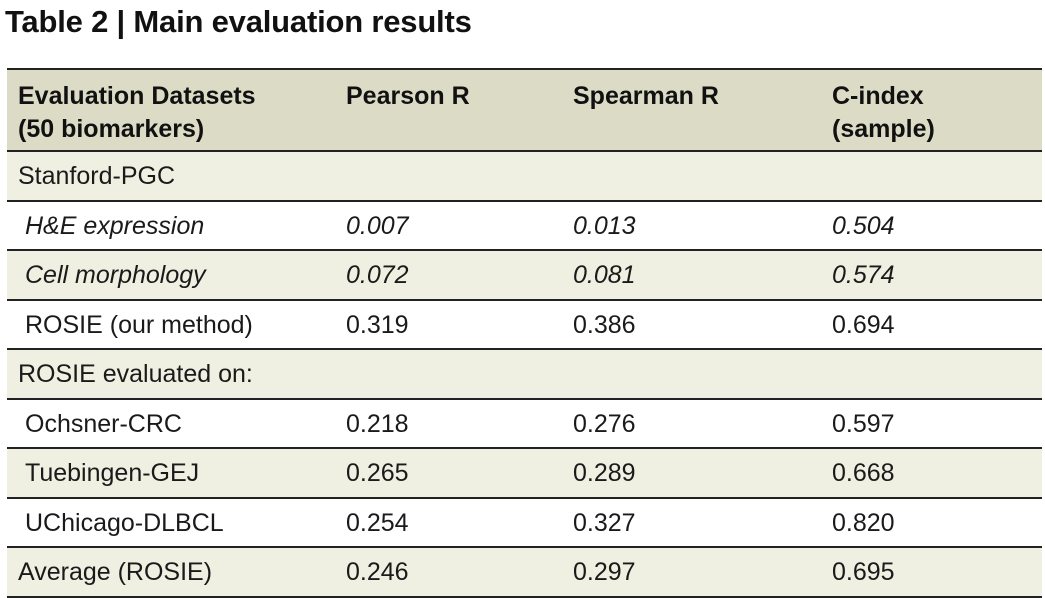 Image resolution: width=1045 pixels, height=598 pixels. Describe the element at coordinates (524, 276) in the screenshot. I see `table-row: Cell morphology 0.072 0.081 0.574` at that location.